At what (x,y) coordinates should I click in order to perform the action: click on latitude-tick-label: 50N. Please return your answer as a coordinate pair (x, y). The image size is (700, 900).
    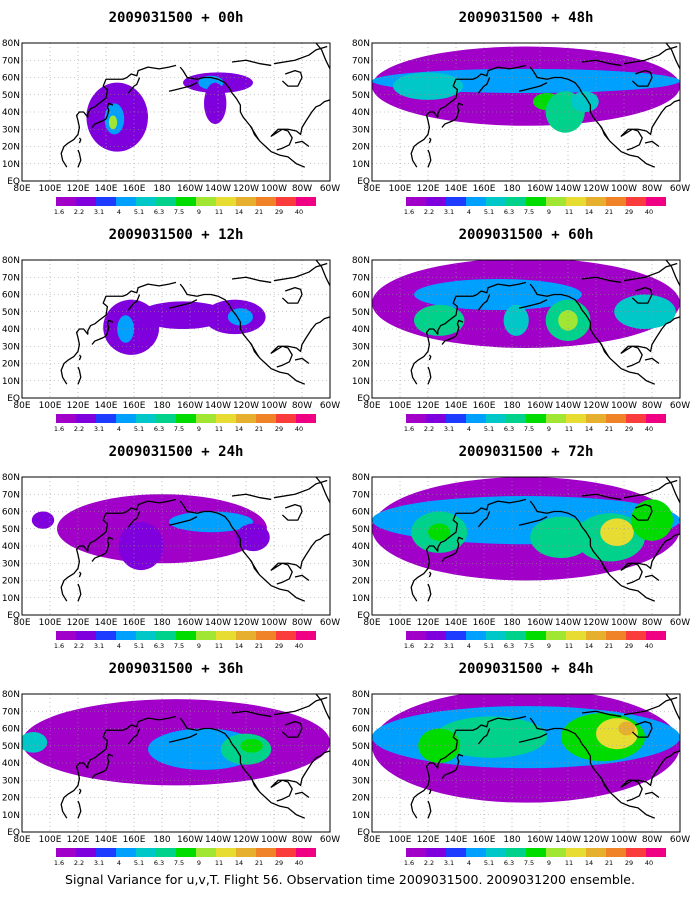
    Looking at the image, I should click on (361, 747).